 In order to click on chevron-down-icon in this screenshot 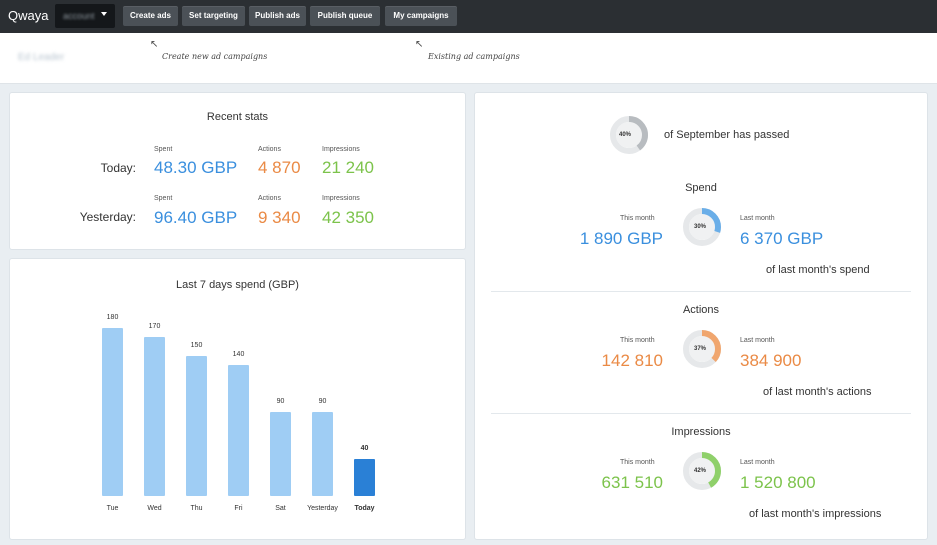, I will do `click(104, 14)`.